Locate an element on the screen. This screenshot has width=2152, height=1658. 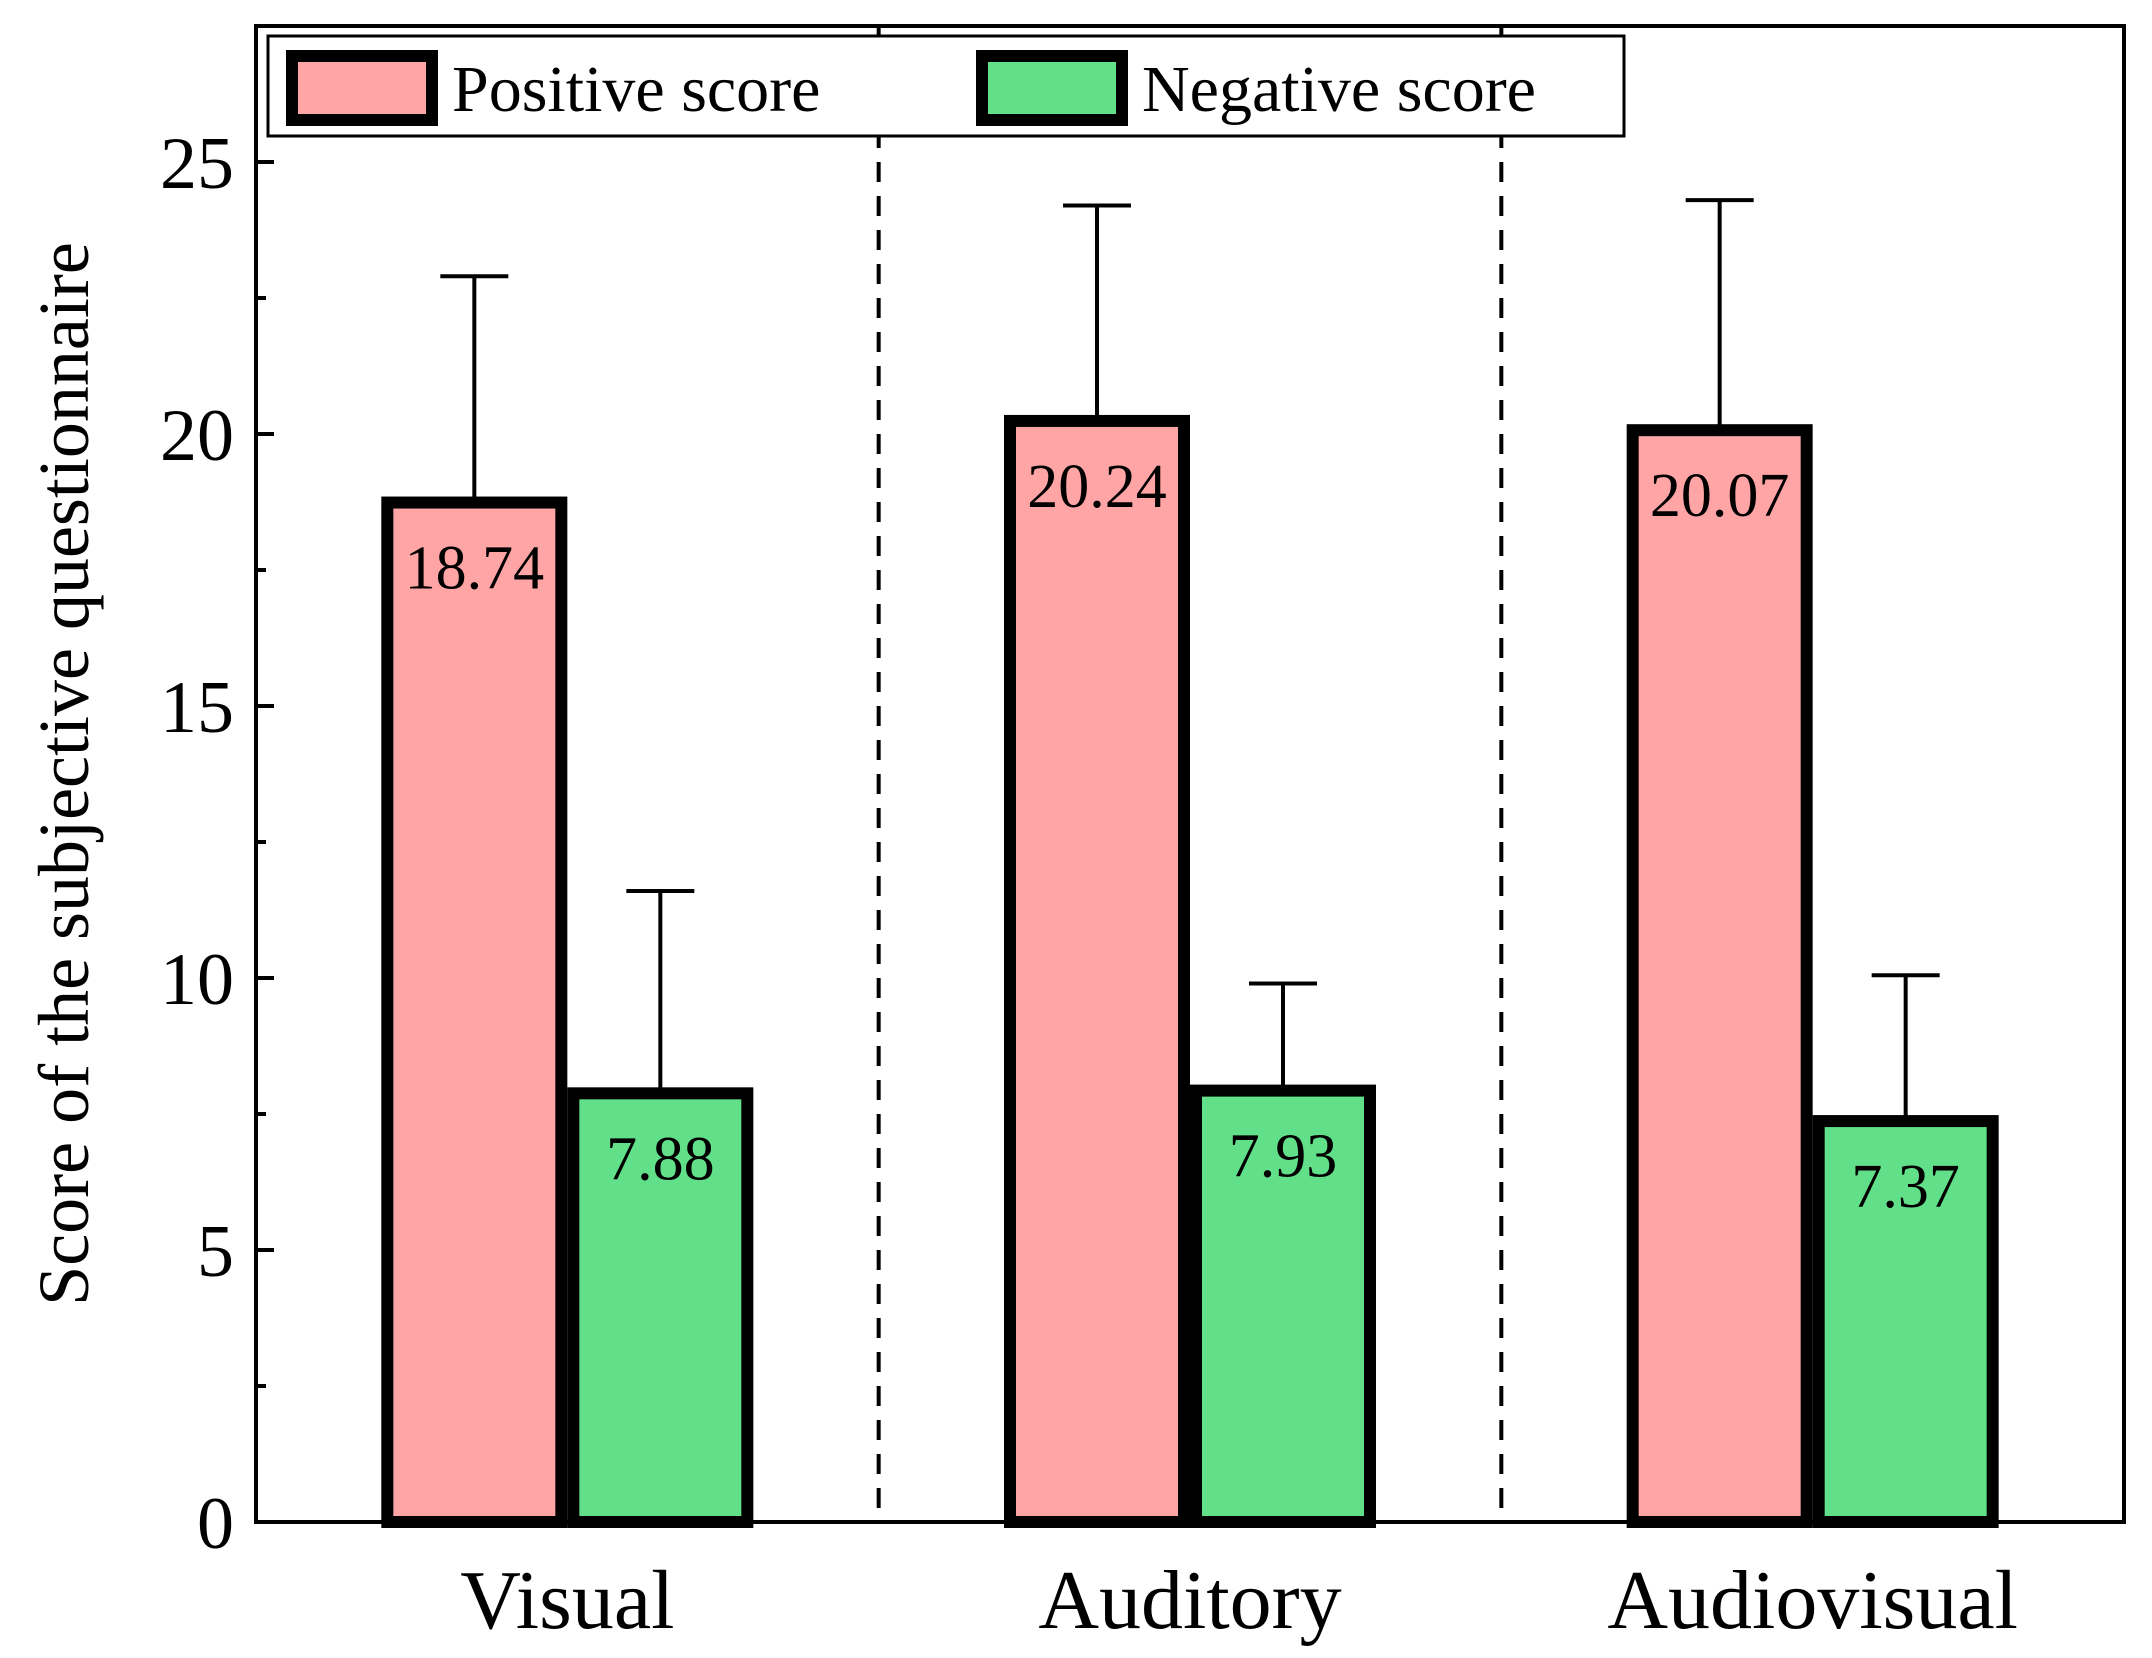
x-category-label: Visual is located at coordinates (567, 1600).